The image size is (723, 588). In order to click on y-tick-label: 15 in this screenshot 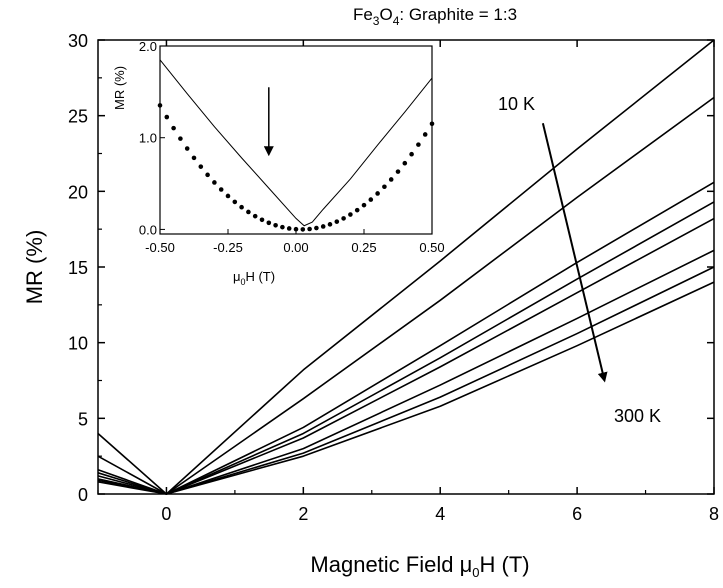, I will do `click(78, 268)`.